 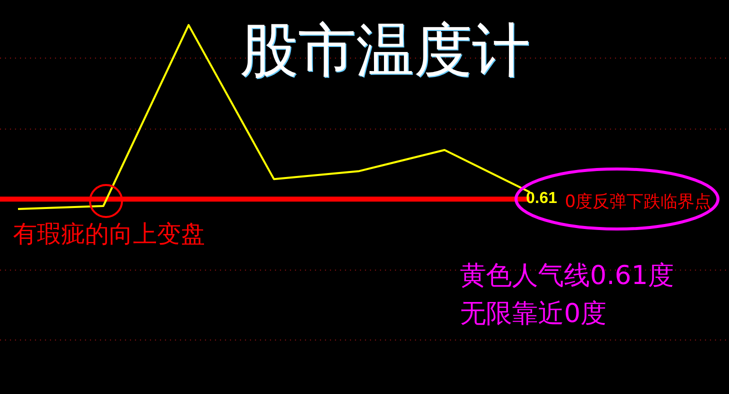 What do you see at coordinates (109, 234) in the screenshot?
I see `text: 有瑕疵的向上变盘` at bounding box center [109, 234].